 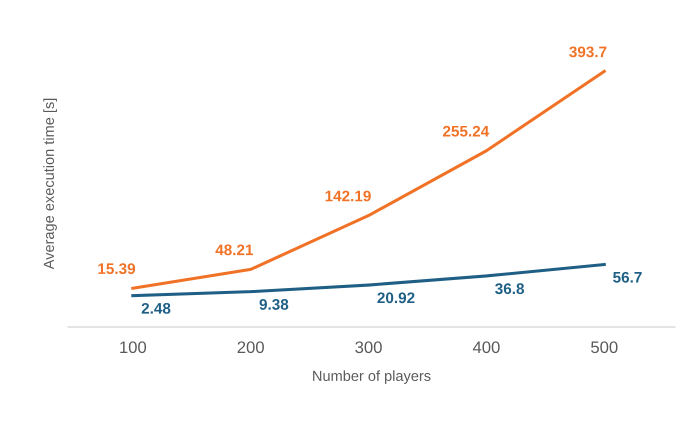 What do you see at coordinates (156, 308) in the screenshot?
I see `data-label: 2.48` at bounding box center [156, 308].